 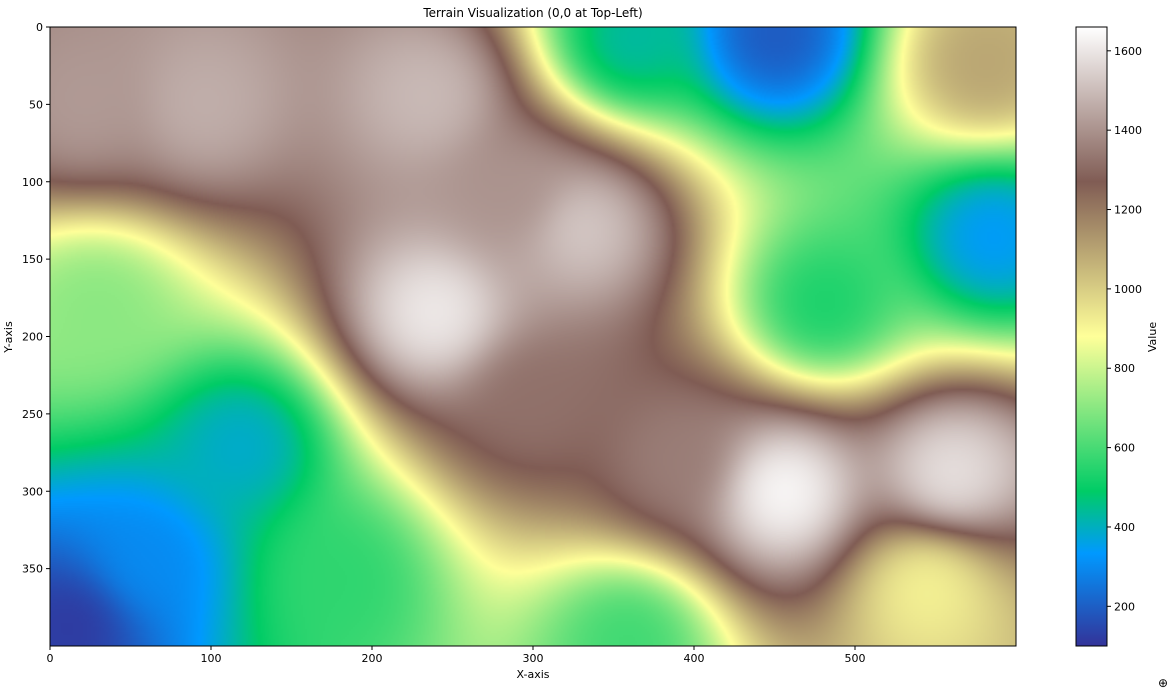 I want to click on colorbar-tick-label: 400, so click(x=1124, y=527).